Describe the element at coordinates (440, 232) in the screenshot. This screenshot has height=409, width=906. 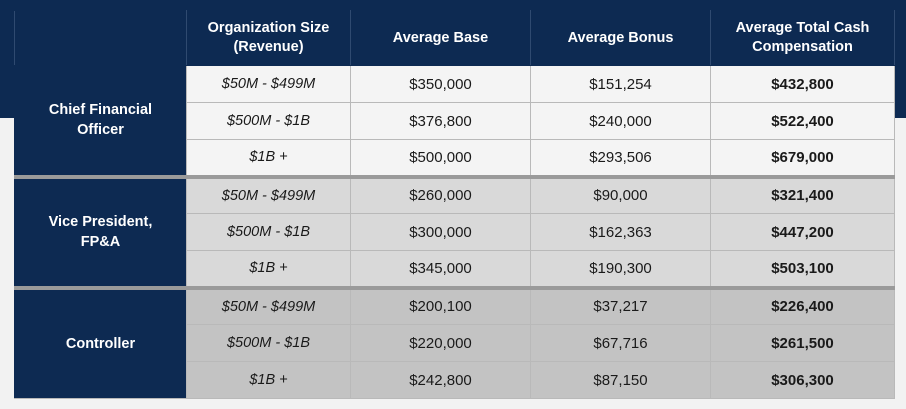
I see `avg-base-cell: $300,000` at that location.